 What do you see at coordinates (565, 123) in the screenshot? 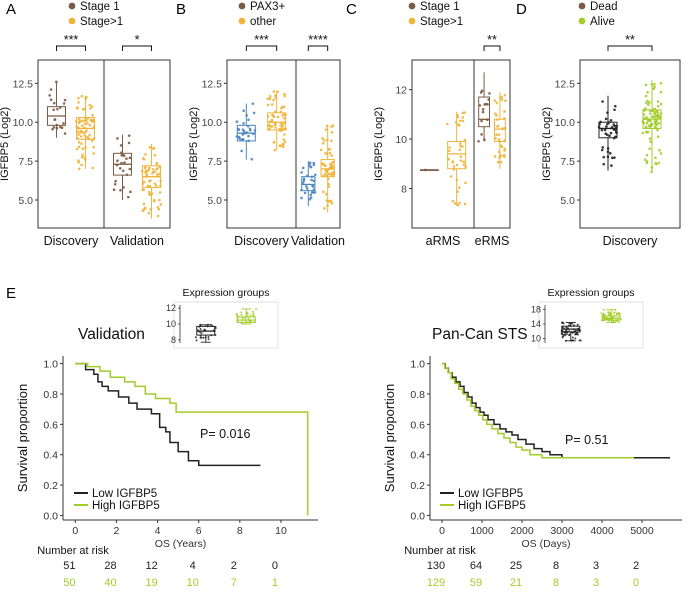
I see `y-tick-label: 10.0` at bounding box center [565, 123].